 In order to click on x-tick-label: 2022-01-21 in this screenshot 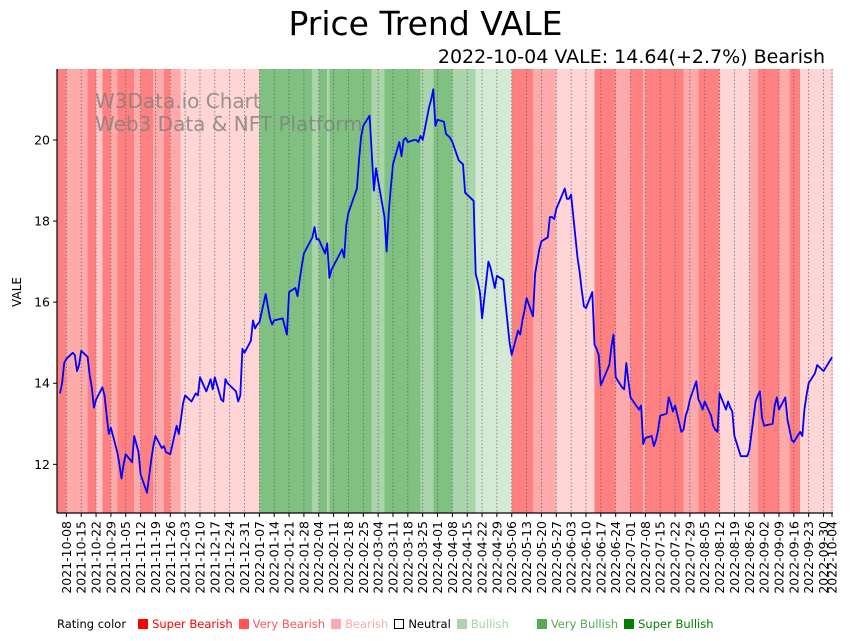, I will do `click(289, 557)`.